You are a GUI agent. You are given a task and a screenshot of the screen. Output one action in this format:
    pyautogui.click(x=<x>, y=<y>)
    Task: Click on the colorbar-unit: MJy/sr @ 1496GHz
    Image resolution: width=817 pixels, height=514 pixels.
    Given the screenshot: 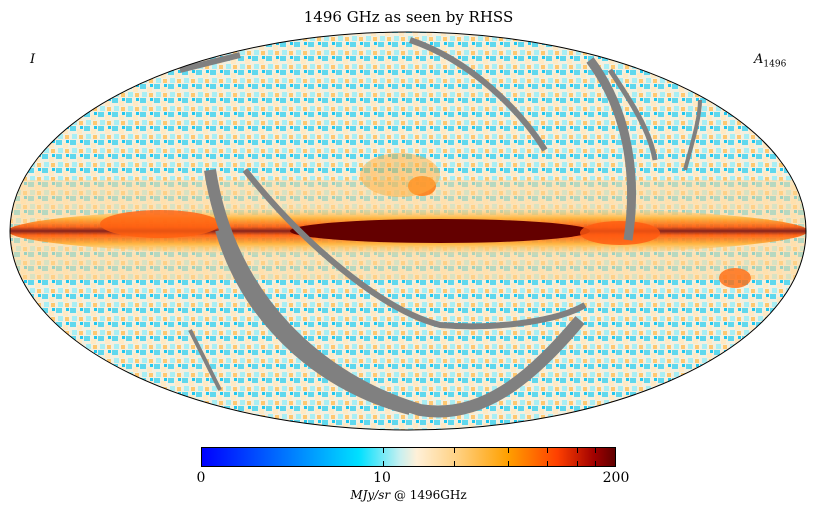 What is the action you would take?
    pyautogui.click(x=408, y=495)
    